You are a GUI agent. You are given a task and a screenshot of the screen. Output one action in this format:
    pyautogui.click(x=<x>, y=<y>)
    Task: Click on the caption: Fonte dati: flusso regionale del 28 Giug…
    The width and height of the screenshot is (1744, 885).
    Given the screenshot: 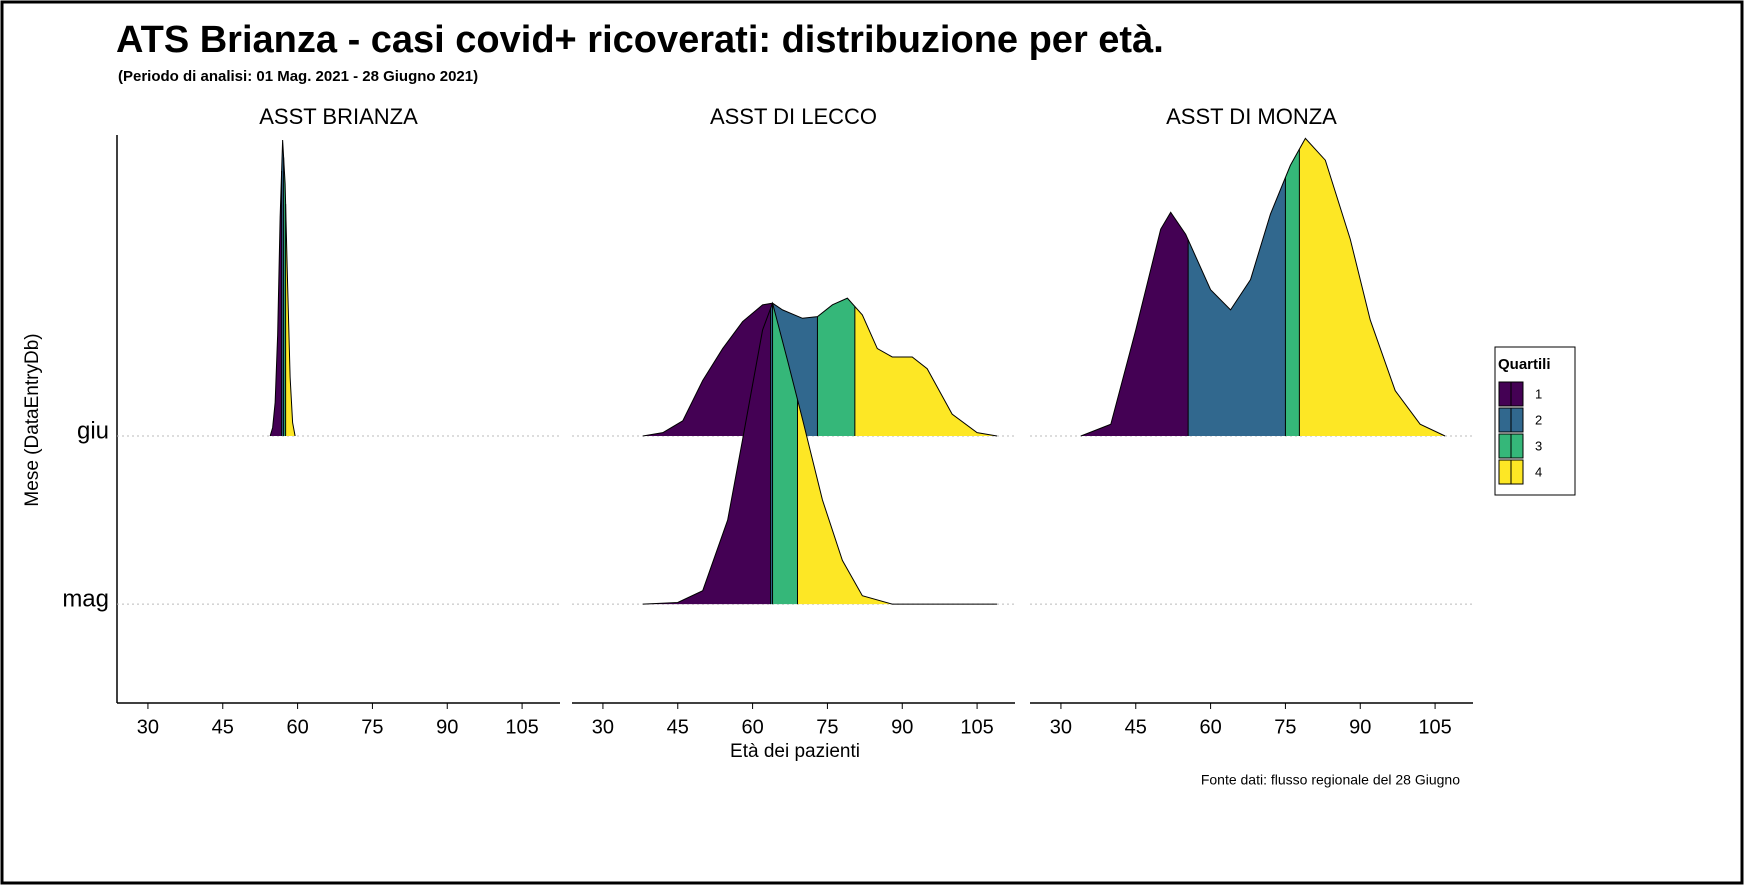 What is the action you would take?
    pyautogui.click(x=1330, y=780)
    